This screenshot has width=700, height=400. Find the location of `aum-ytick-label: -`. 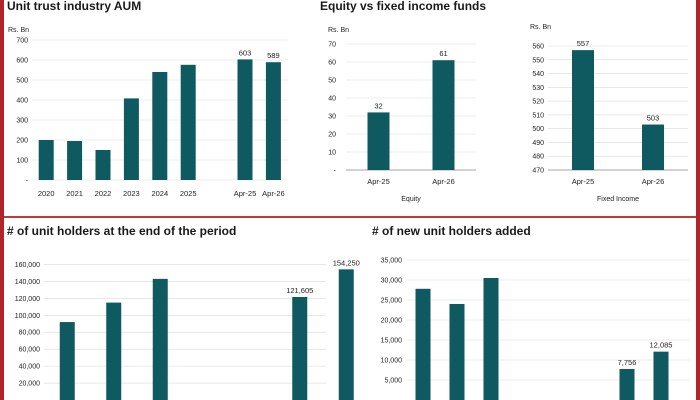

aum-ytick-label: - is located at coordinates (27, 181).